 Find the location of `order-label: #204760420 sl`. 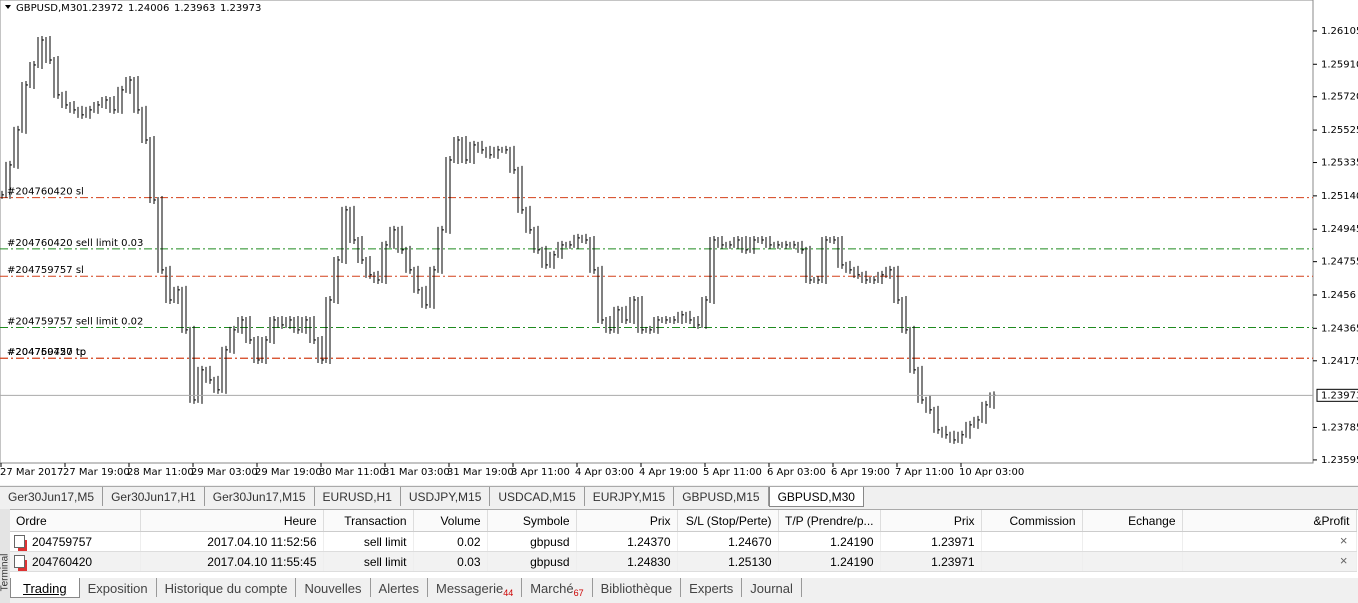

order-label: #204760420 sl is located at coordinates (45, 192).